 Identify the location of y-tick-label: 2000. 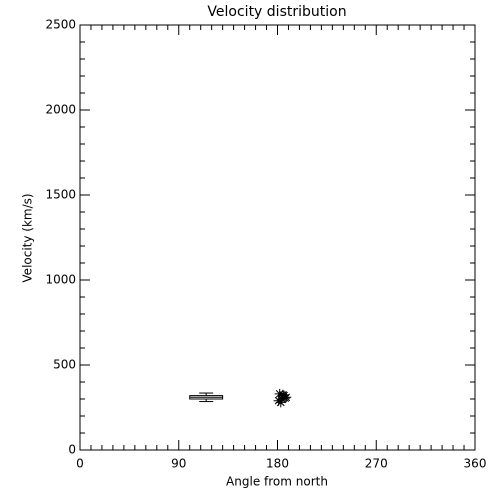
(60, 110).